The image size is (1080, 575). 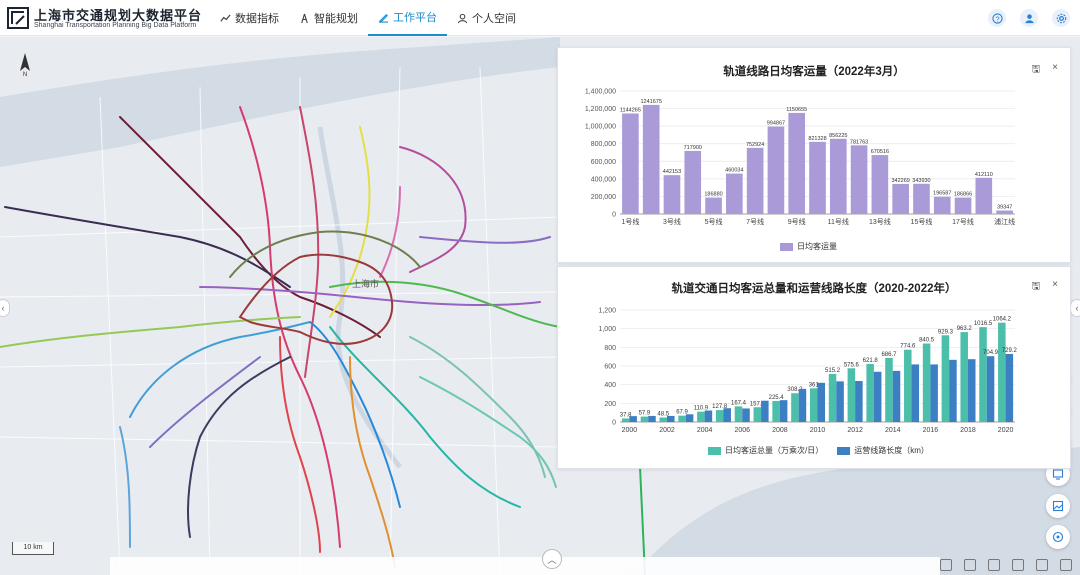 I want to click on user-icon, so click(x=1029, y=18).